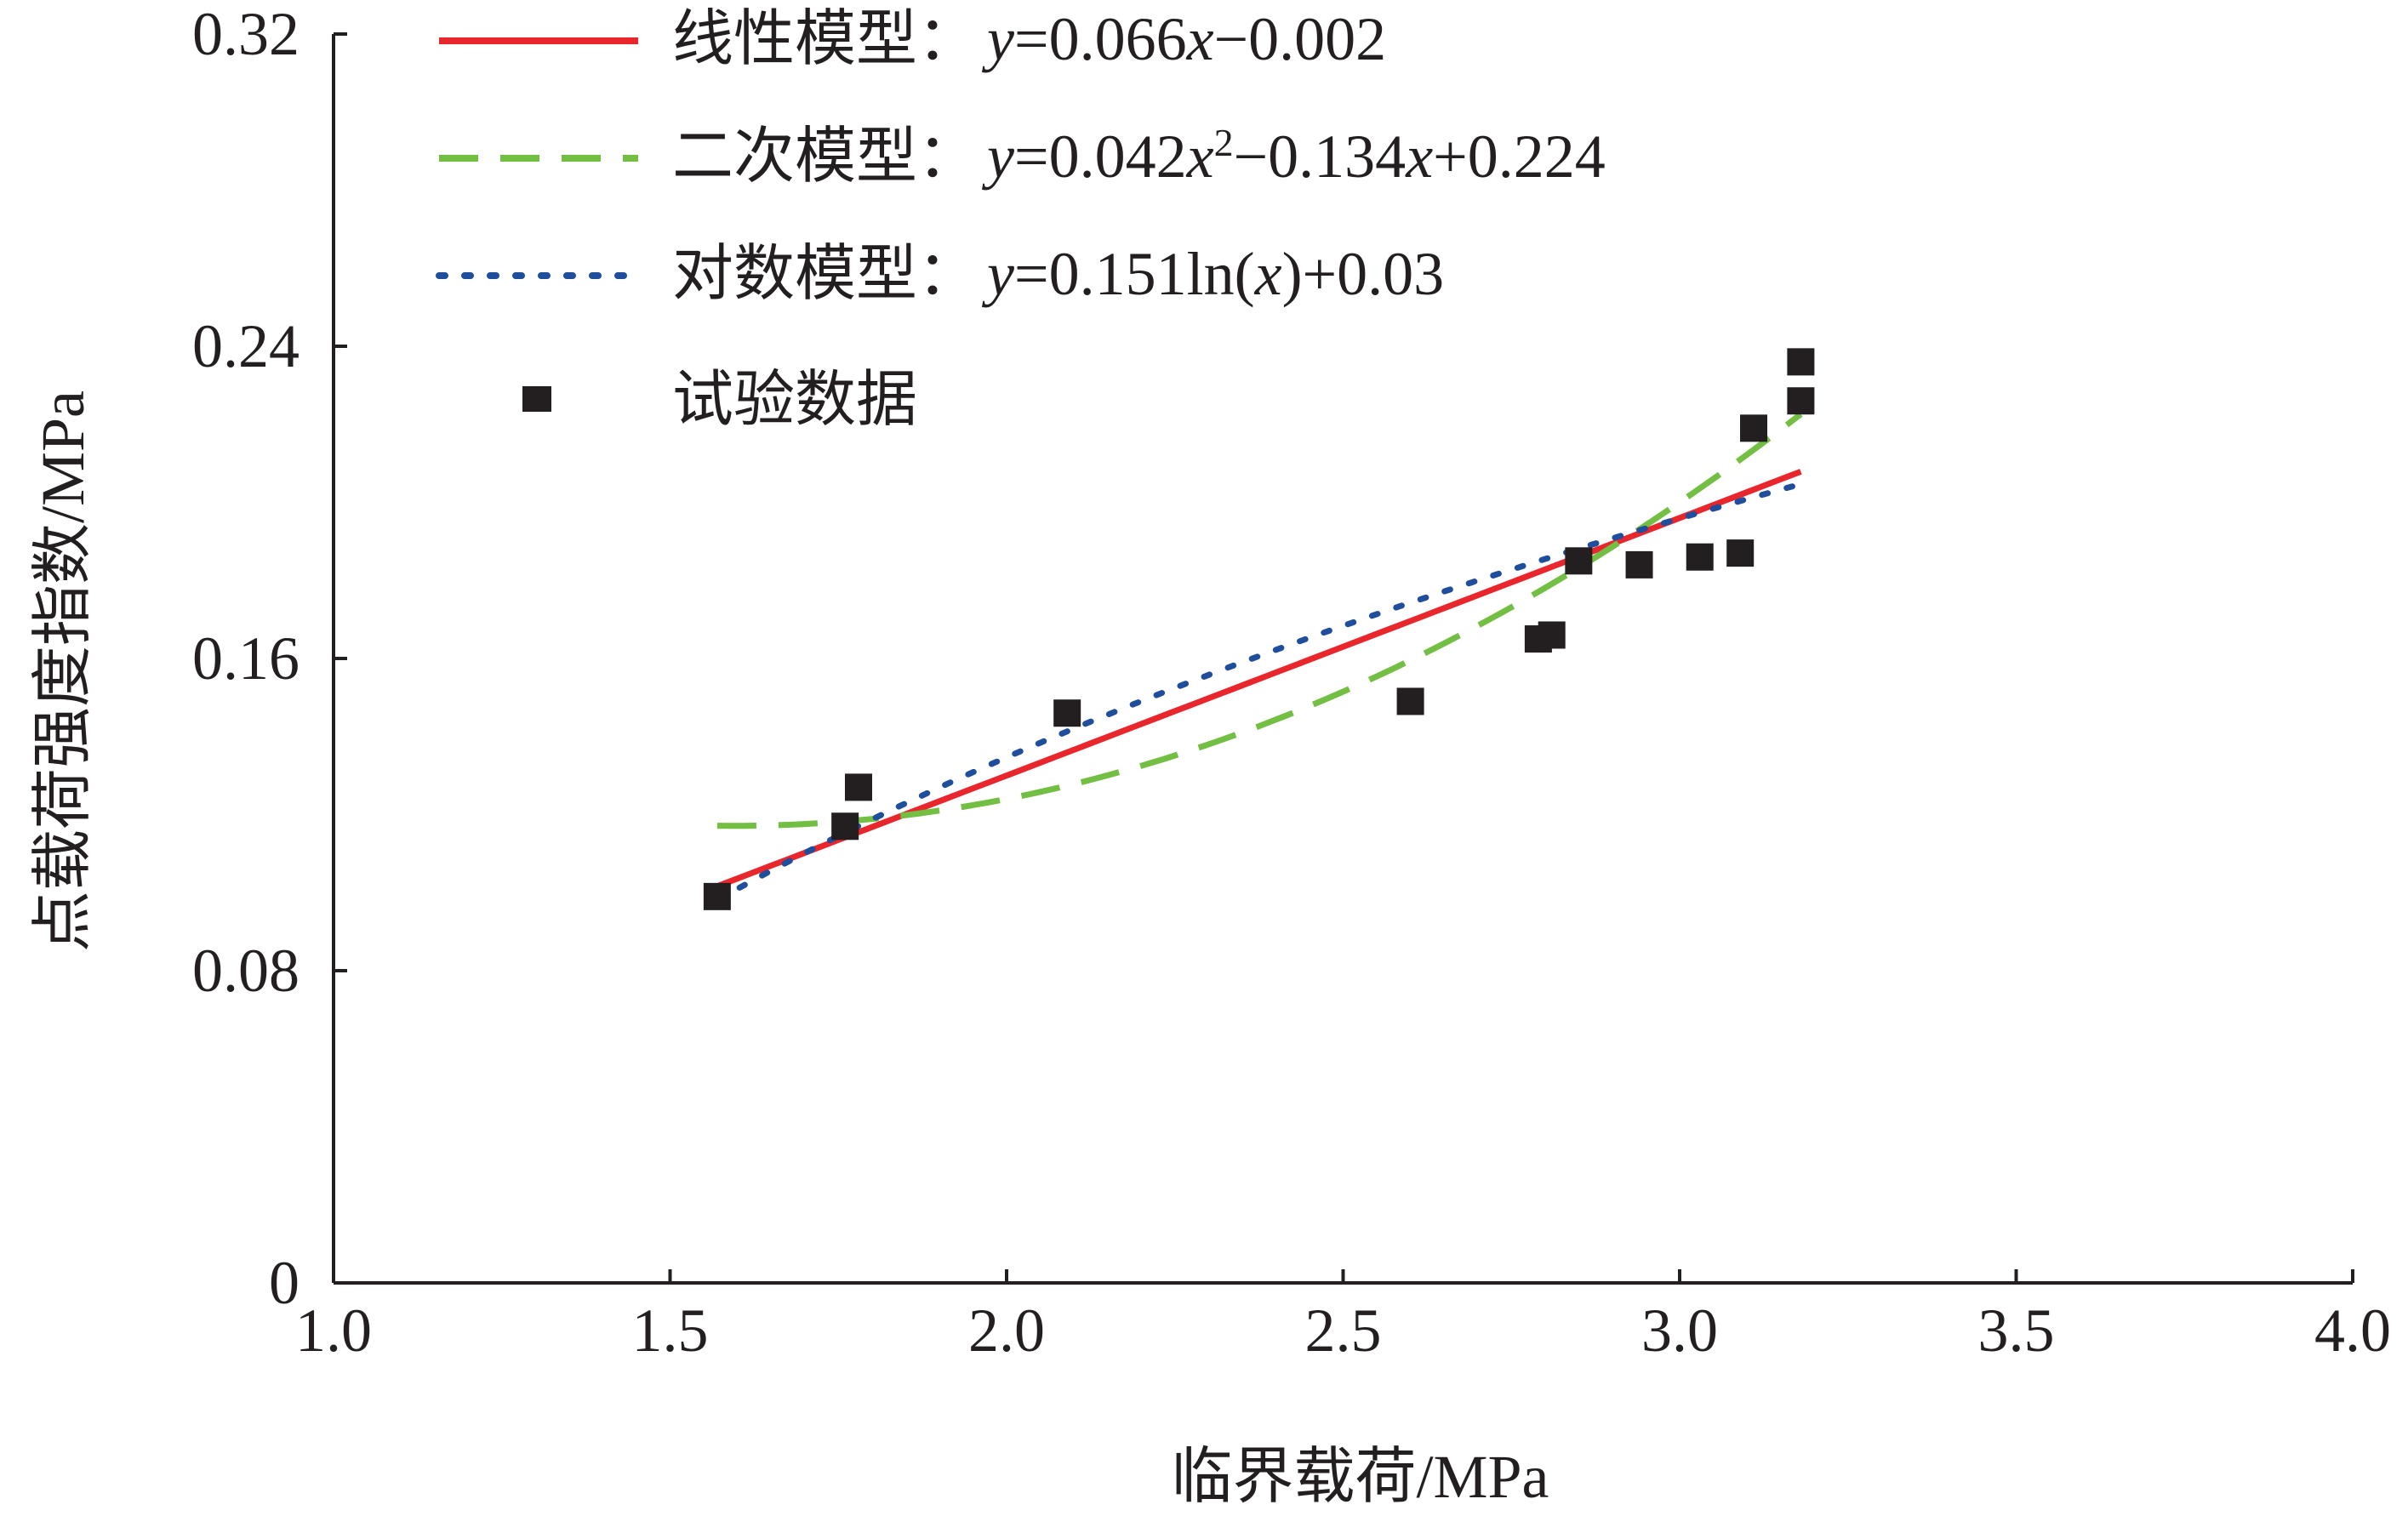  I want to click on legend-label: 二次模型, so click(794, 157).